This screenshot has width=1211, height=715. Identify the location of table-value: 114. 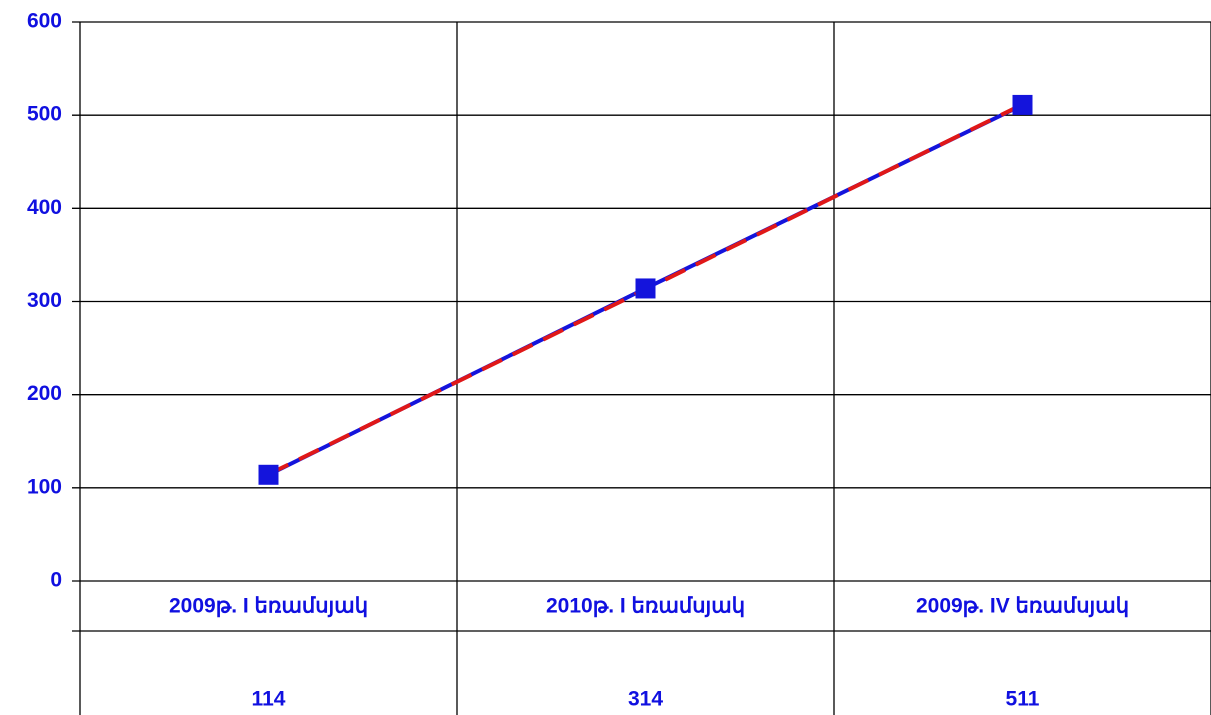
(269, 699).